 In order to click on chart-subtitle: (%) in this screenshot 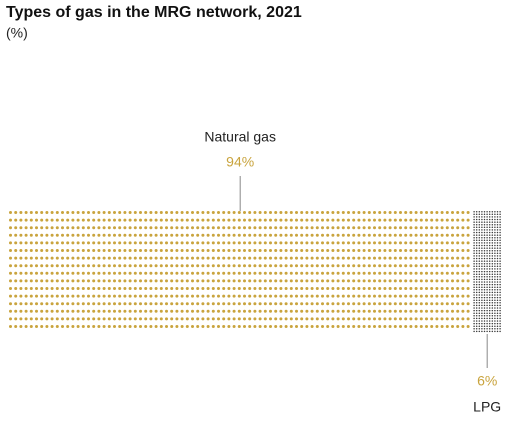, I will do `click(17, 33)`.